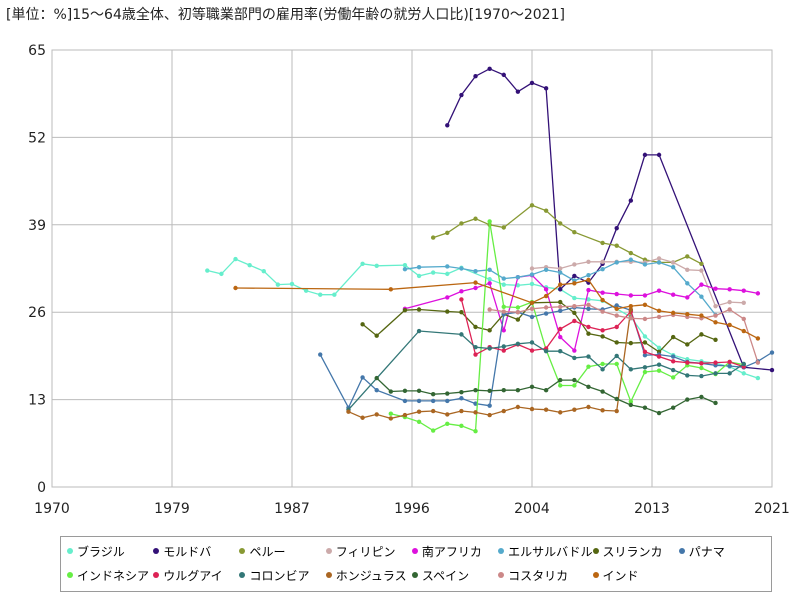 This screenshot has height=600, width=800. I want to click on y-tick-label: 0, so click(41, 488).